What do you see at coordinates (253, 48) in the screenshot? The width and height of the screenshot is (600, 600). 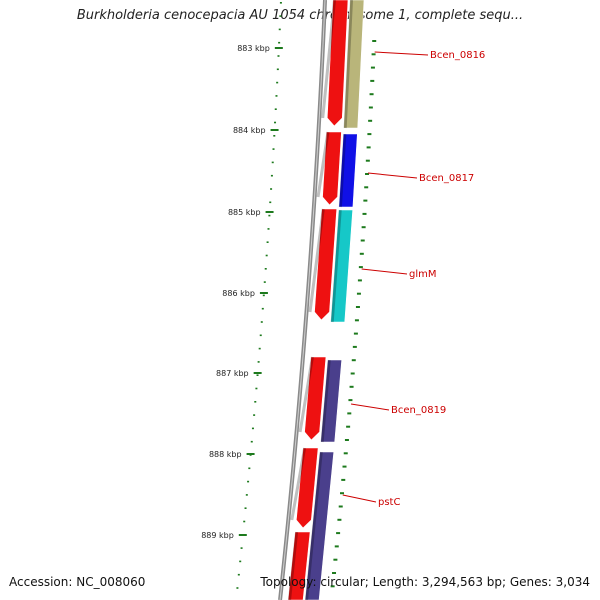 I see `kbp-tick-label: 883 kbp` at bounding box center [253, 48].